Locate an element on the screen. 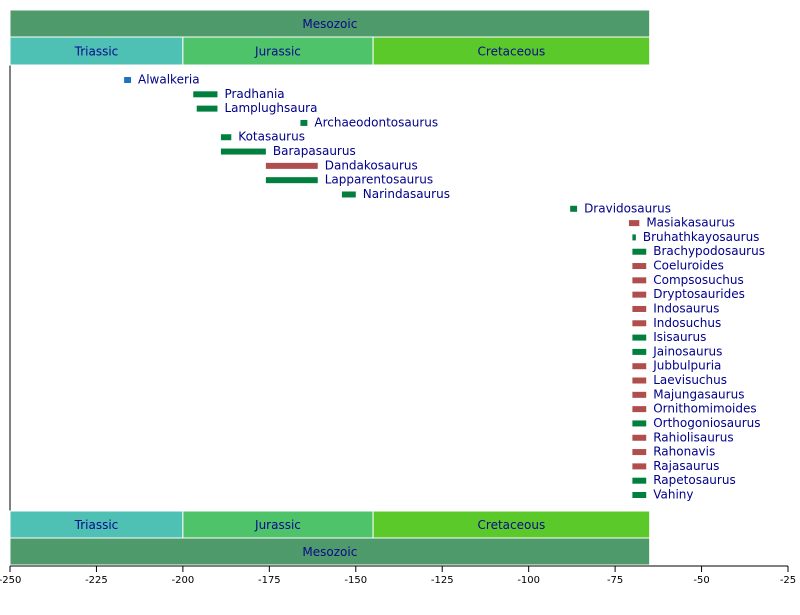 The width and height of the screenshot is (800, 615). taxon-label: Vahiny is located at coordinates (673, 495).